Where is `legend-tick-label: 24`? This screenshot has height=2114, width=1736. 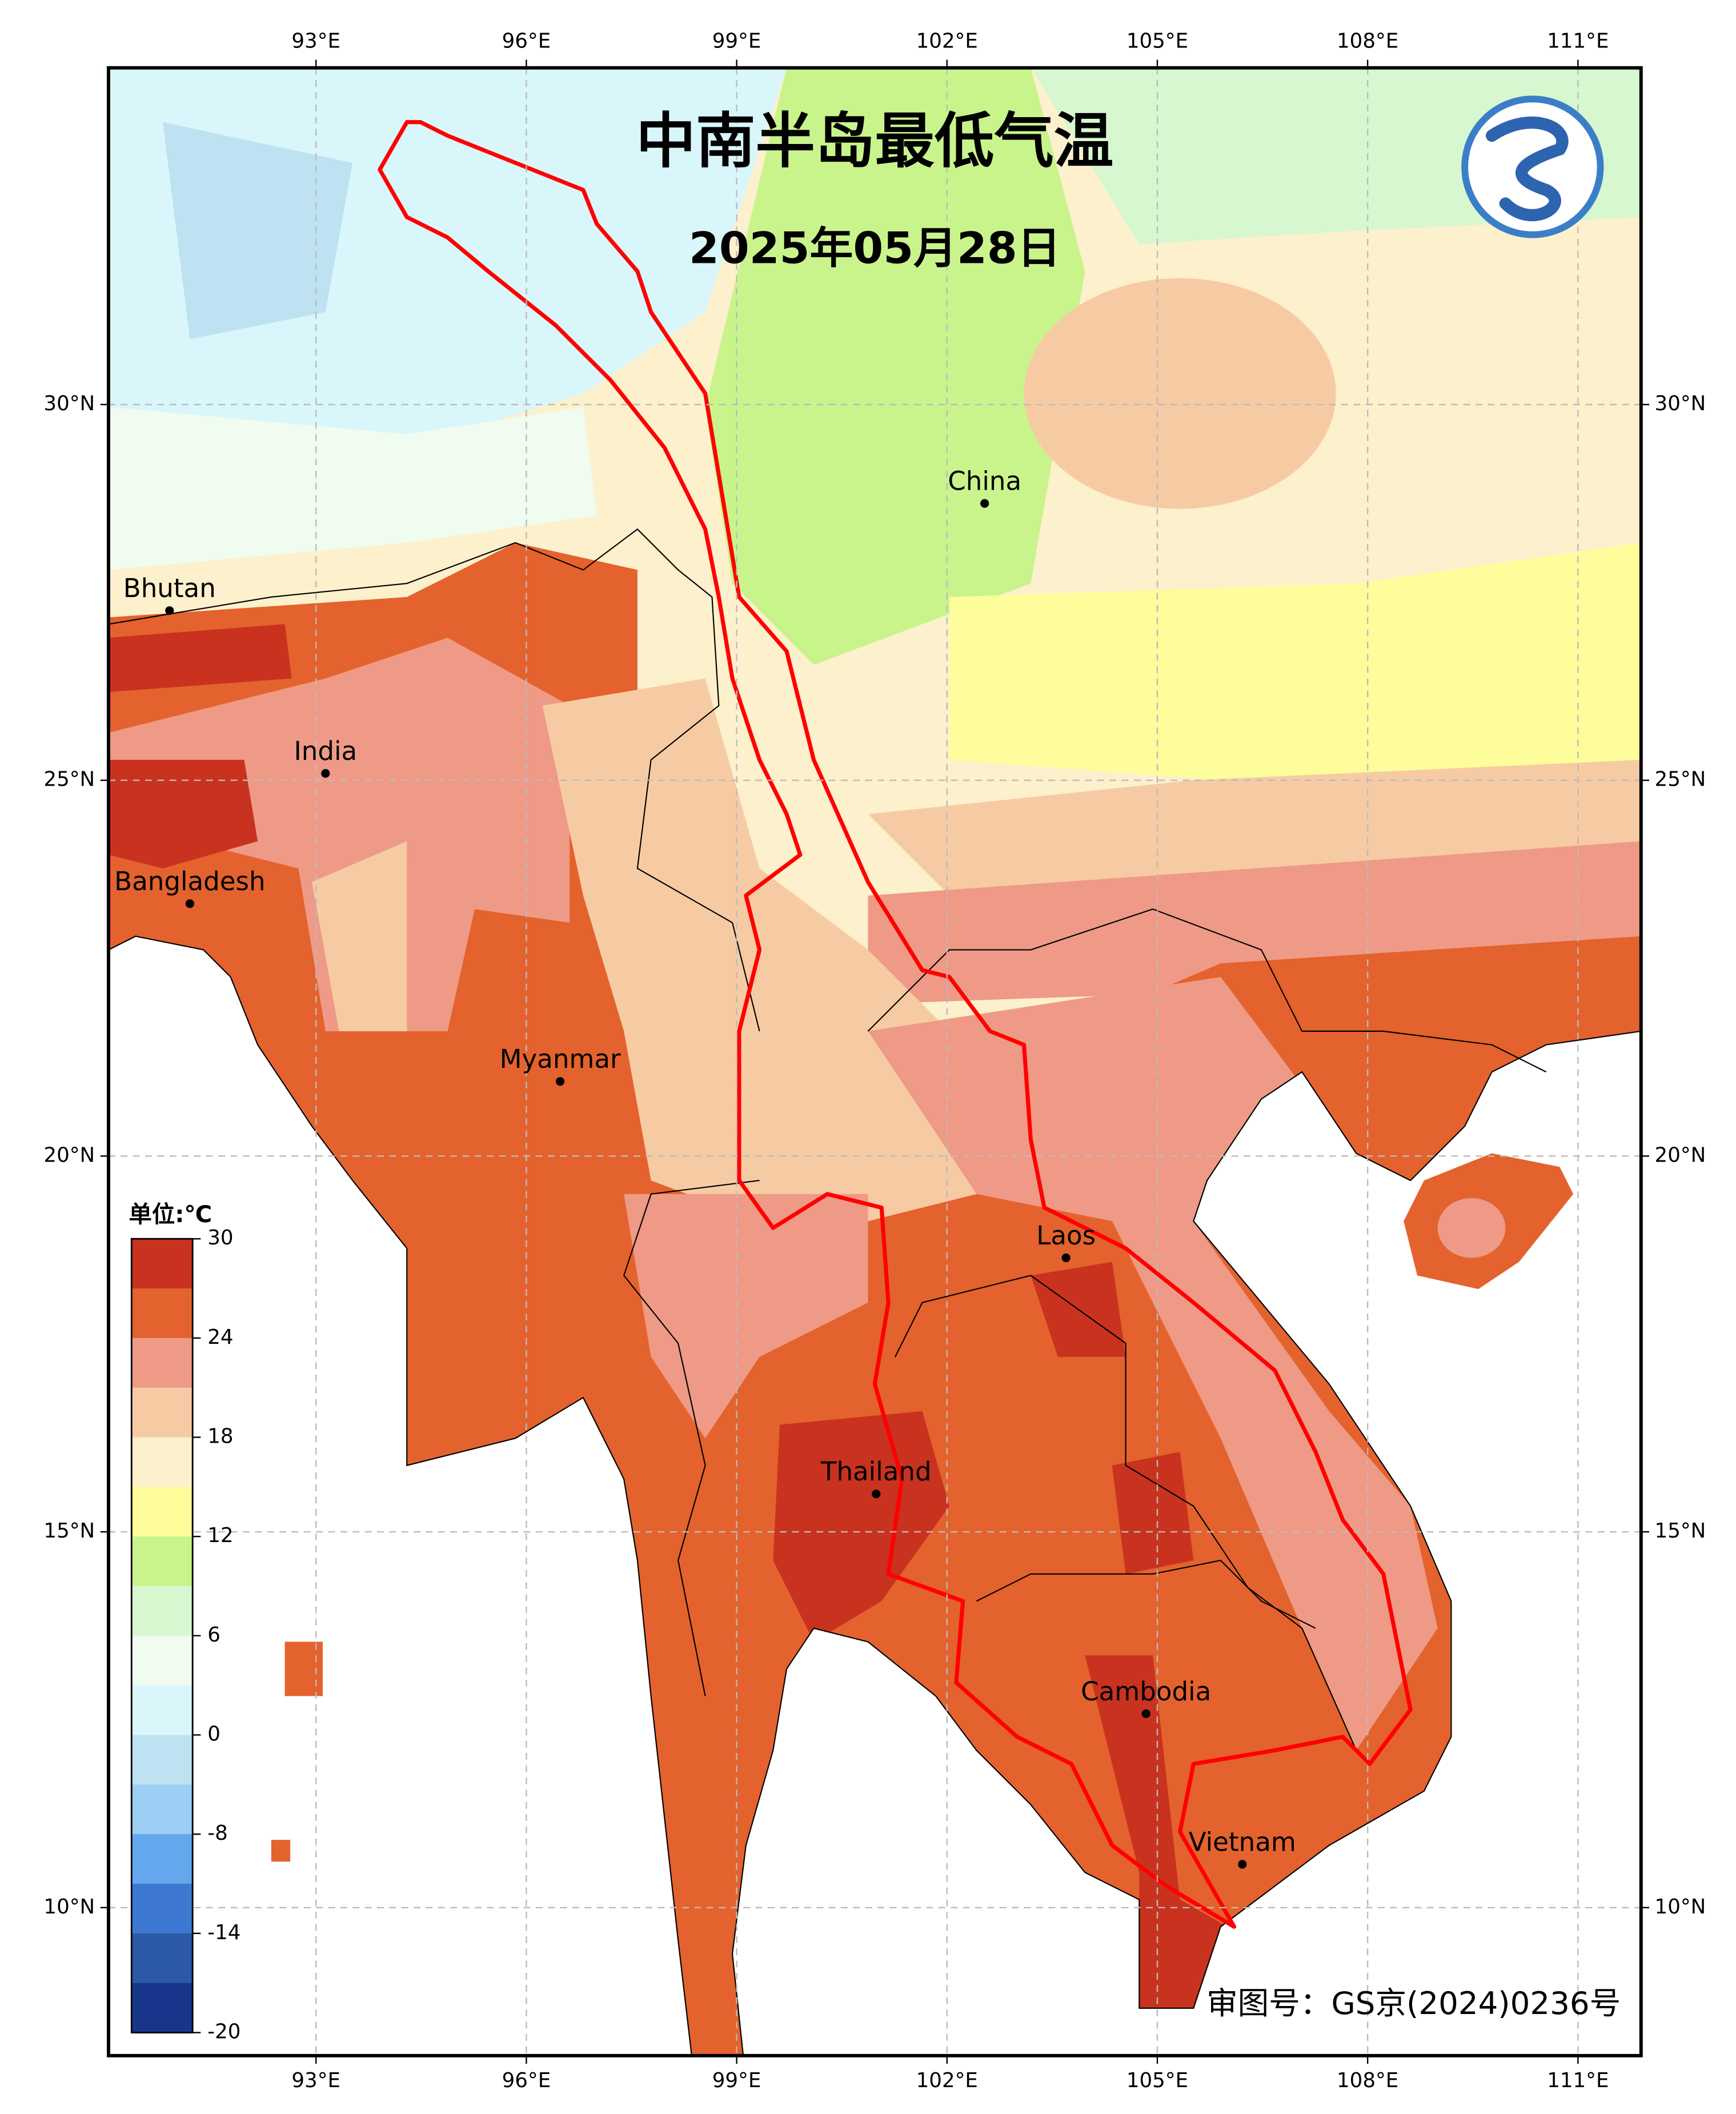 legend-tick-label: 24 is located at coordinates (220, 1338).